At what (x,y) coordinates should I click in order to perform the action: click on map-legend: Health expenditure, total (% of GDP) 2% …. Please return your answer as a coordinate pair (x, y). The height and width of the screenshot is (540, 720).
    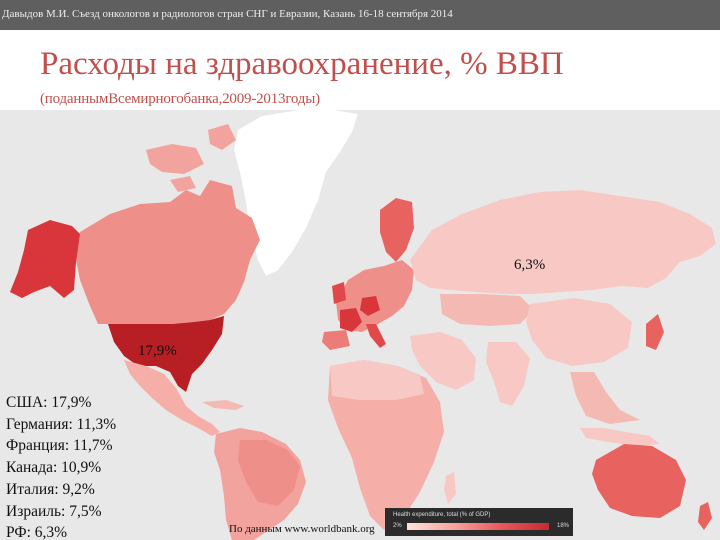
    Looking at the image, I should click on (479, 522).